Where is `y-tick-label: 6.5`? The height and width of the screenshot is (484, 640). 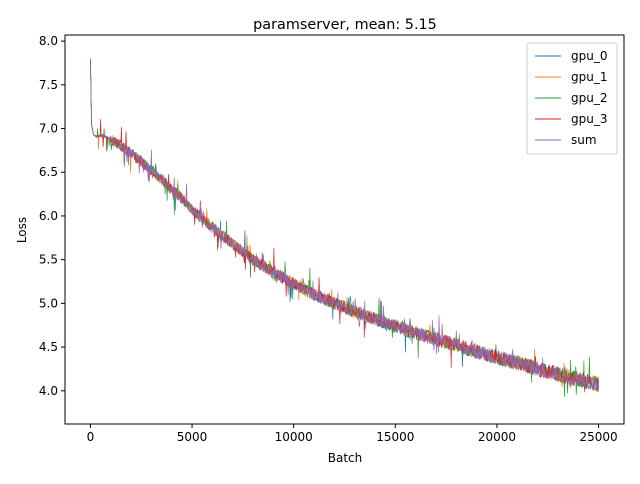
y-tick-label: 6.5 is located at coordinates (48, 172).